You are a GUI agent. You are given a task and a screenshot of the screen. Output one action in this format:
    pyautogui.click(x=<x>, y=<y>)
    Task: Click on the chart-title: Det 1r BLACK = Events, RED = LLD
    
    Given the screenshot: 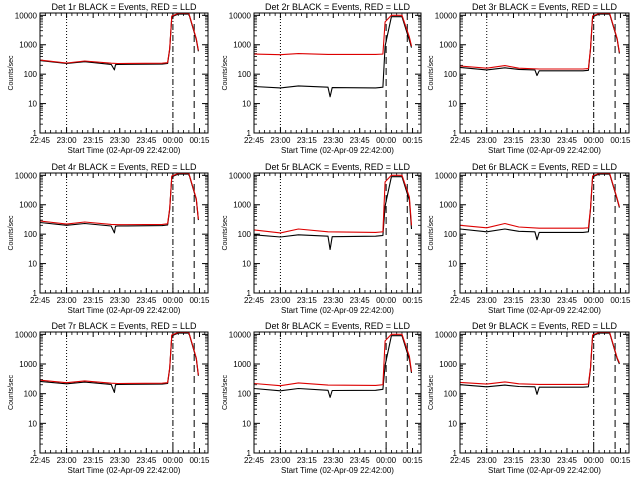 What is the action you would take?
    pyautogui.click(x=124, y=7)
    